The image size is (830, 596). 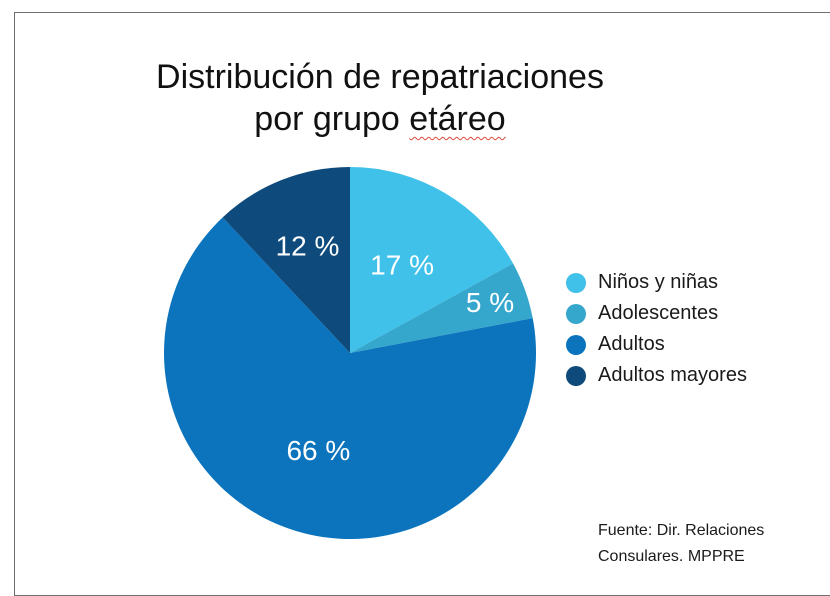 I want to click on chart-title-line-1: Distribución de repatriaciones, so click(x=380, y=77).